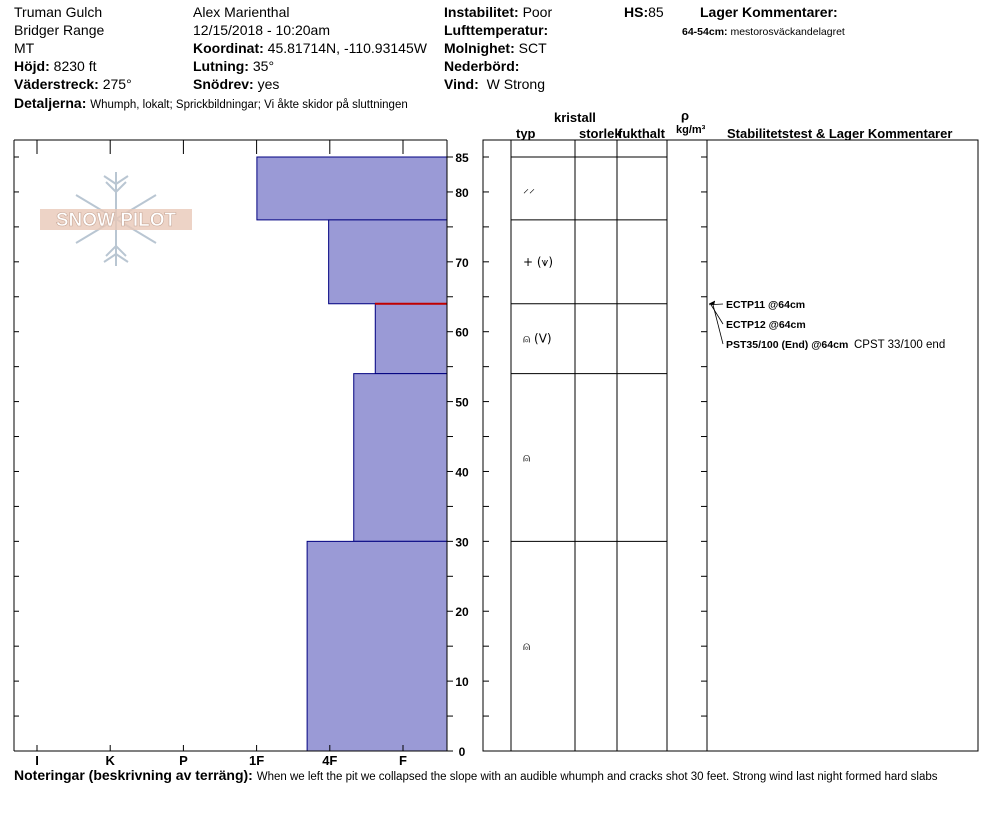 The image size is (994, 840). I want to click on layer-comment: 64-54cm: mestorosväckandelagret, so click(763, 32).